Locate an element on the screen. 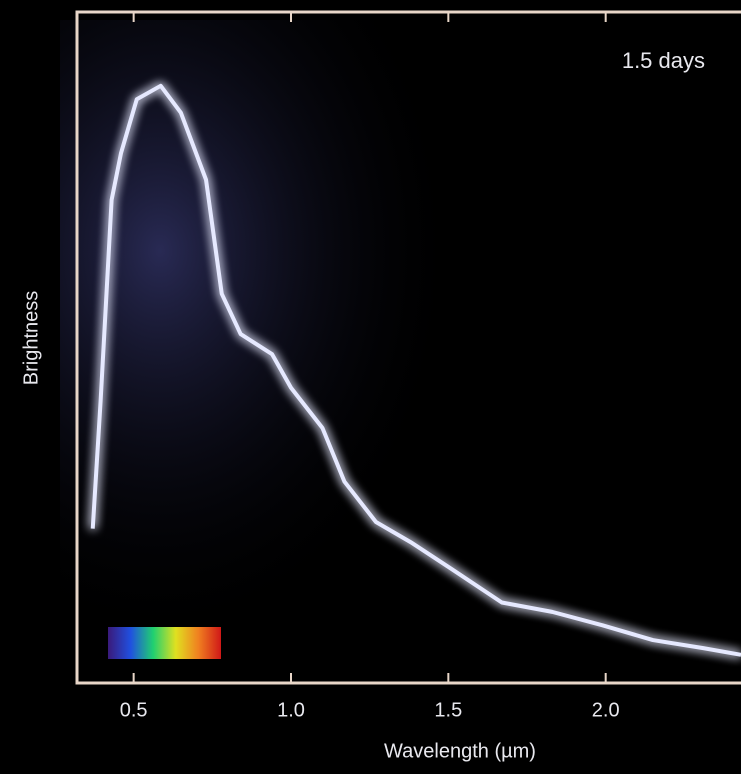  x-tick-label: 1.5 is located at coordinates (448, 710).